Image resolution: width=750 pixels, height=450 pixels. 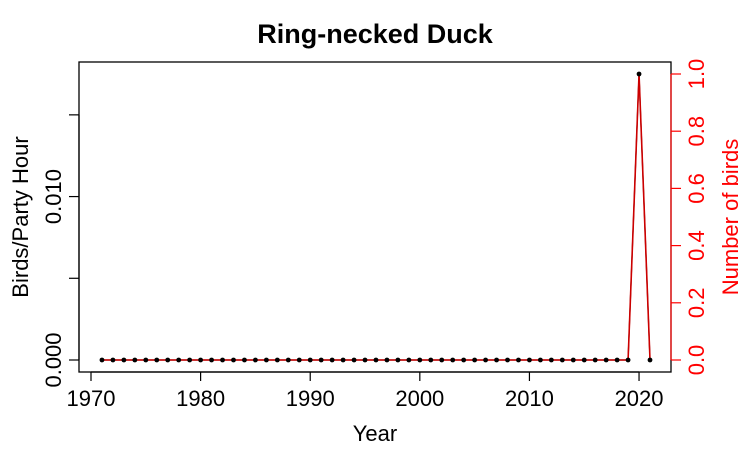 I want to click on y-left-axis: 0.000 0.010, so click(x=60, y=251).